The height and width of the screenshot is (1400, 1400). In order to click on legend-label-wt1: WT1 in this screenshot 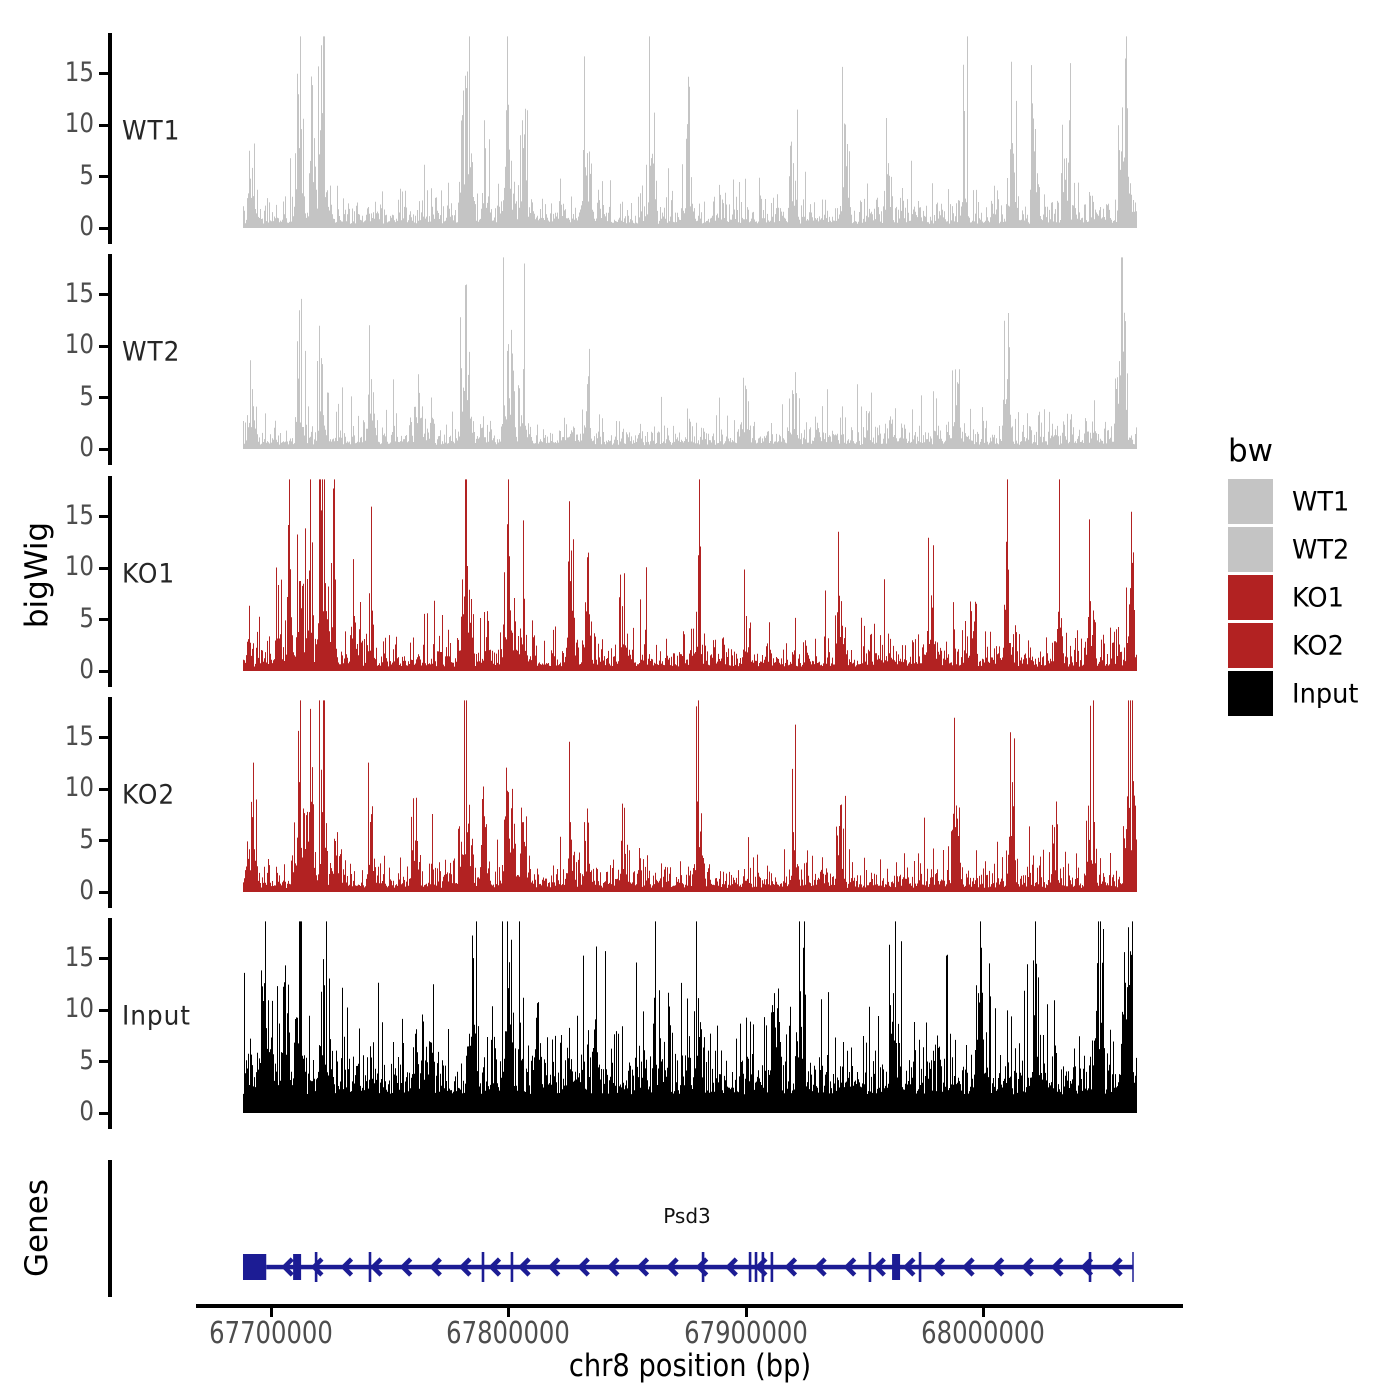, I will do `click(1321, 501)`.